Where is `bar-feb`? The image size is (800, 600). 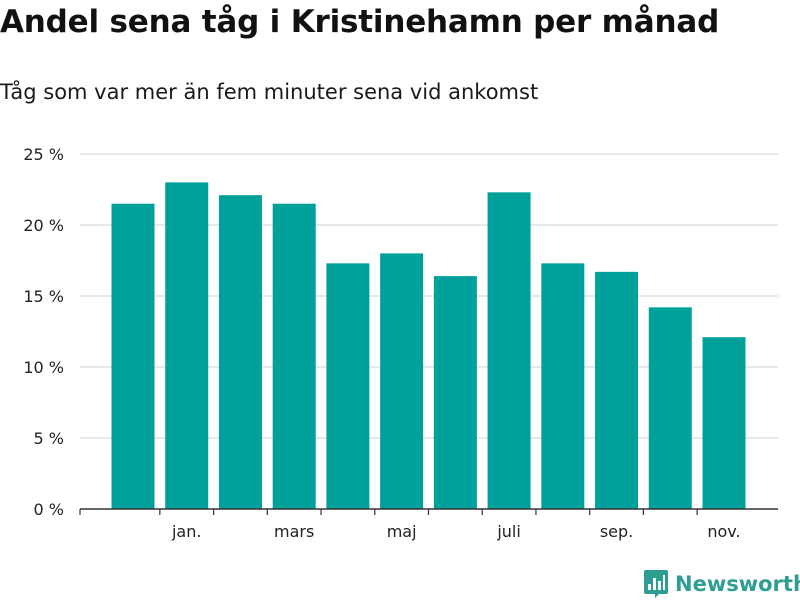
bar-feb is located at coordinates (240, 352).